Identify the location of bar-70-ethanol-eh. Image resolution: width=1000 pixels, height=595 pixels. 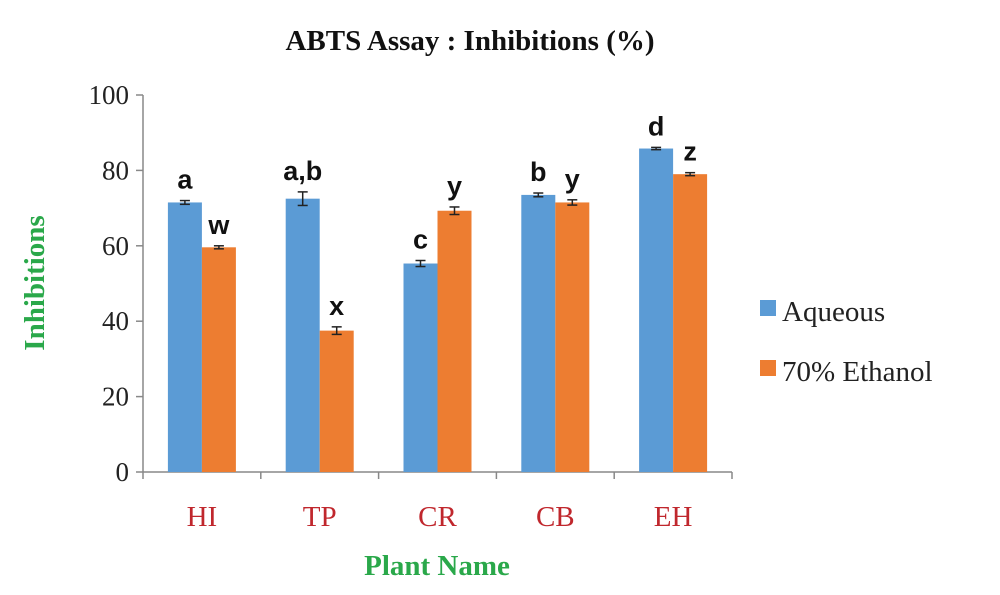
(690, 323).